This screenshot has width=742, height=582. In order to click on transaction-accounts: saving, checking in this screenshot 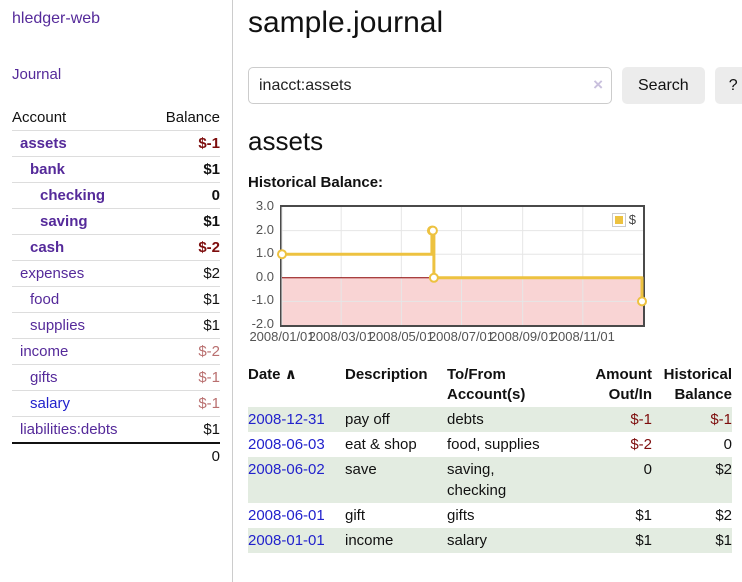, I will do `click(502, 480)`.